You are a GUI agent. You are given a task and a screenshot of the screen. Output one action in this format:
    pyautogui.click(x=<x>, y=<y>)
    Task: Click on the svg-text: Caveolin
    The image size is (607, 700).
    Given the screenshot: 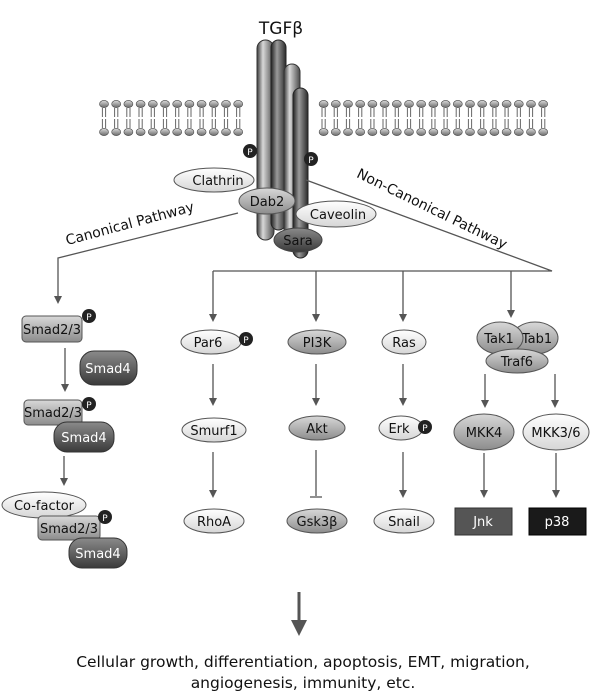 What is the action you would take?
    pyautogui.click(x=338, y=215)
    